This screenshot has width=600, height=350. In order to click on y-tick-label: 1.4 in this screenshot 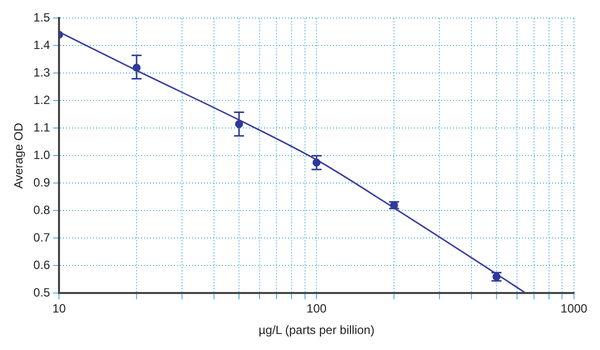, I will do `click(41, 45)`.